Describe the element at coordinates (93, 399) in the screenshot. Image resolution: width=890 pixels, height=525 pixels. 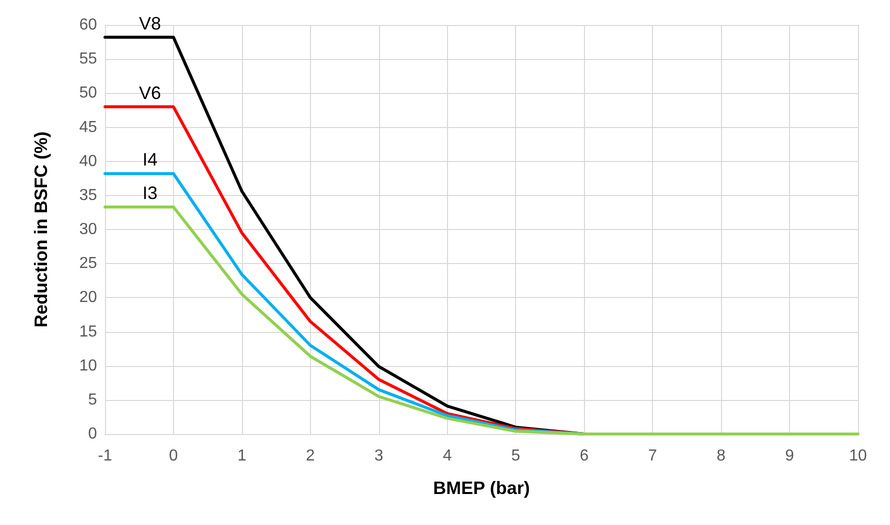
I see `y-tick-label: 5` at that location.